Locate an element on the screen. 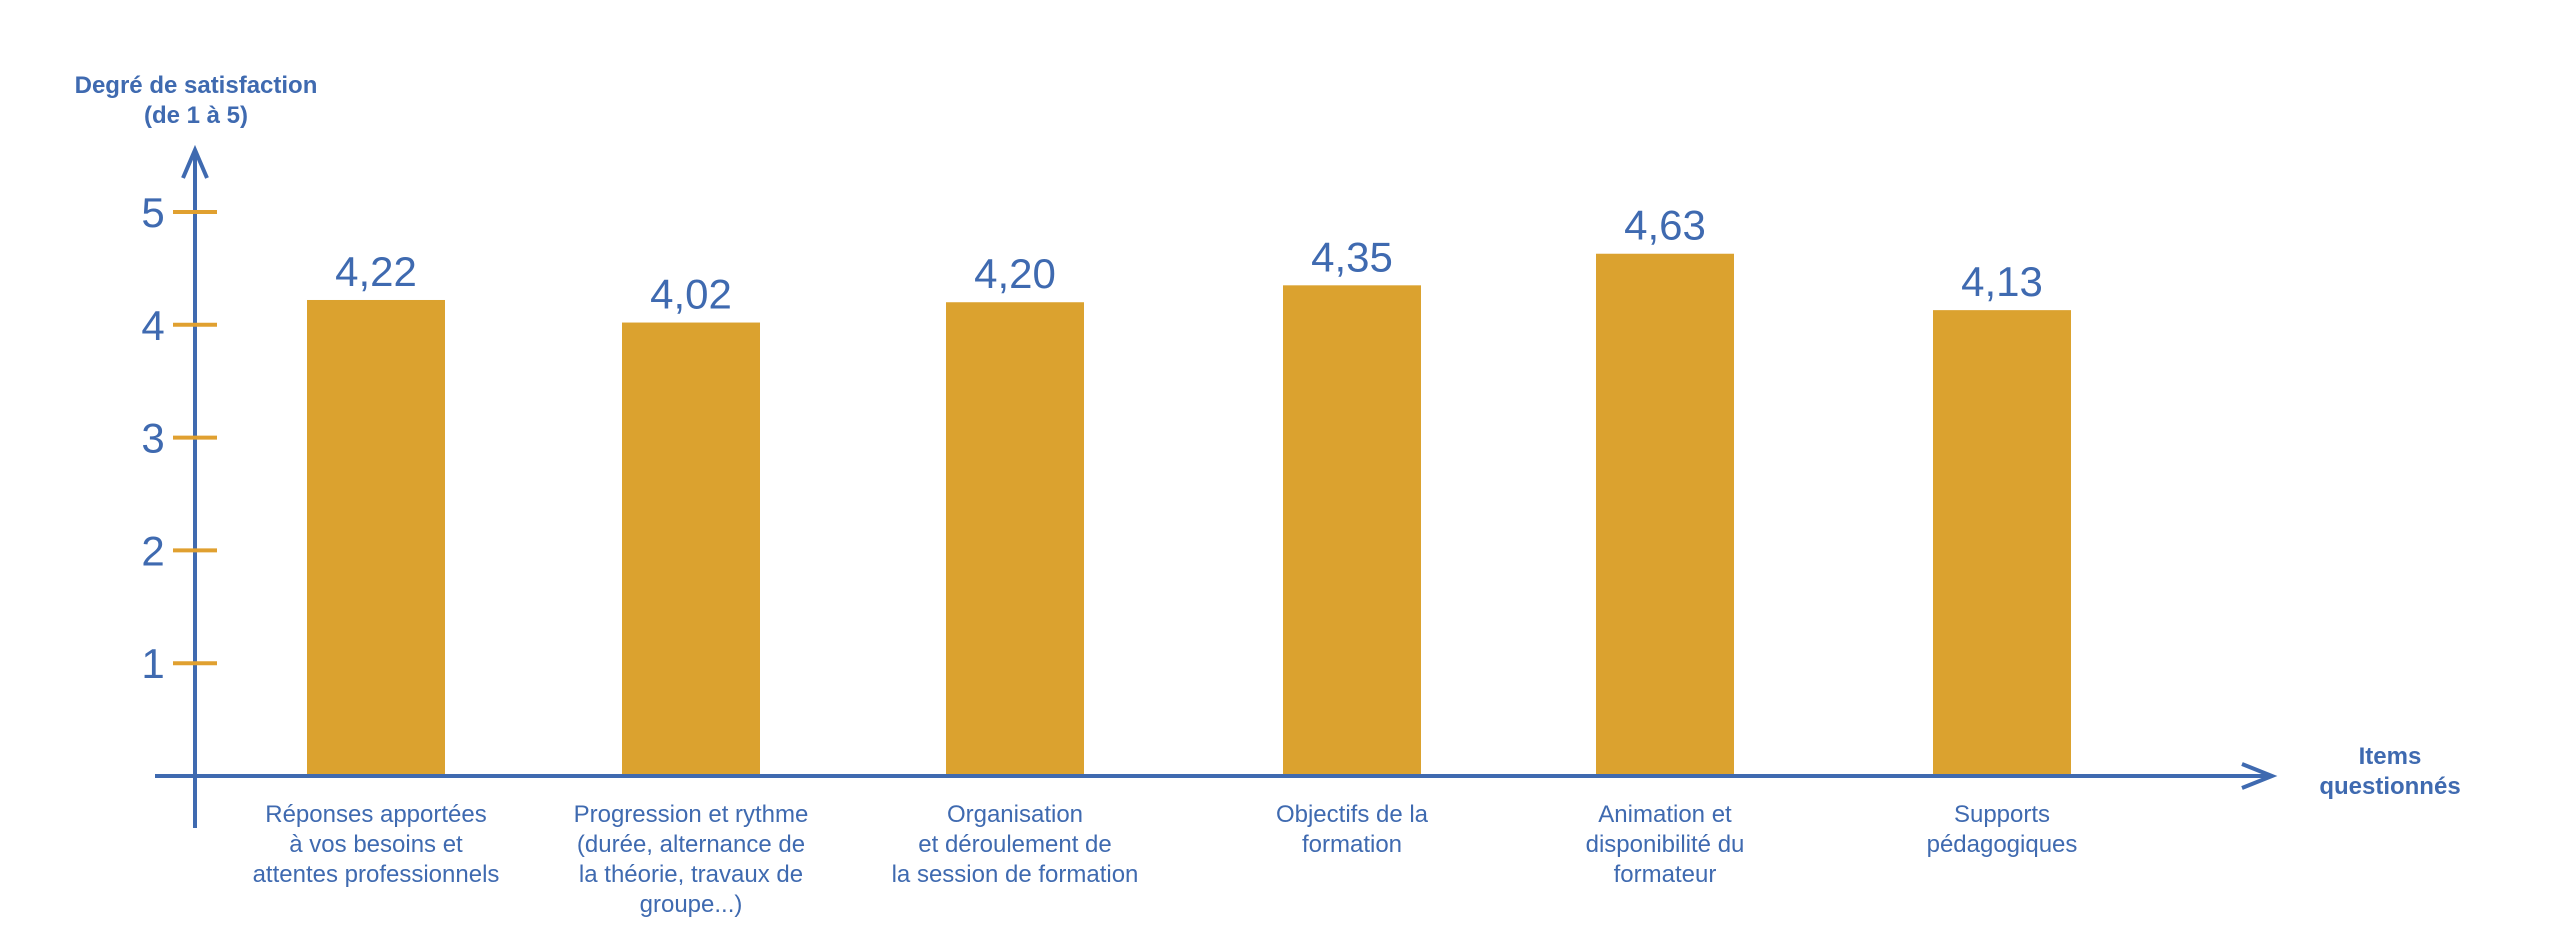 The width and height of the screenshot is (2560, 951). category-label-2-line-1: Progression et rythme is located at coordinates (691, 814).